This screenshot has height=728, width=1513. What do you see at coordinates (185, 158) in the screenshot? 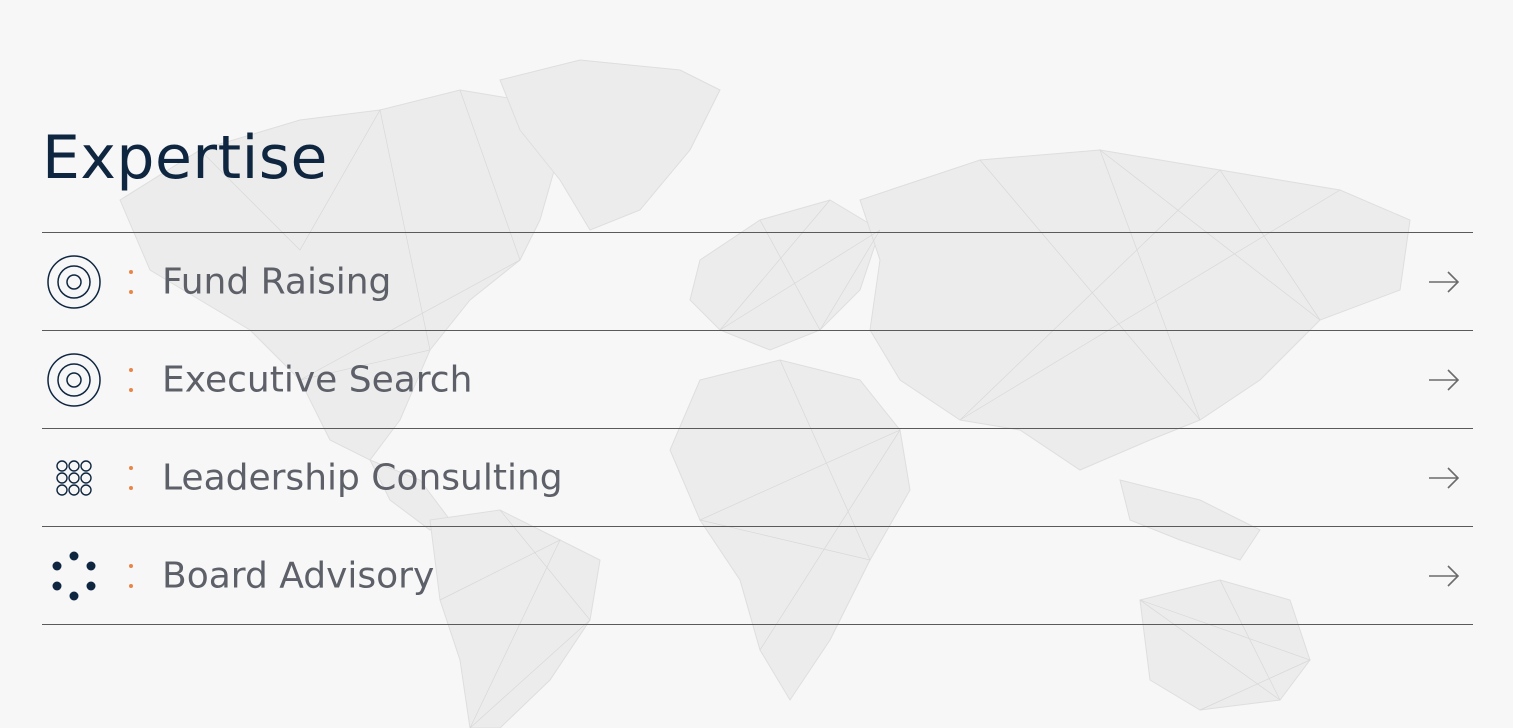
I see `section-title: Expertise` at bounding box center [185, 158].